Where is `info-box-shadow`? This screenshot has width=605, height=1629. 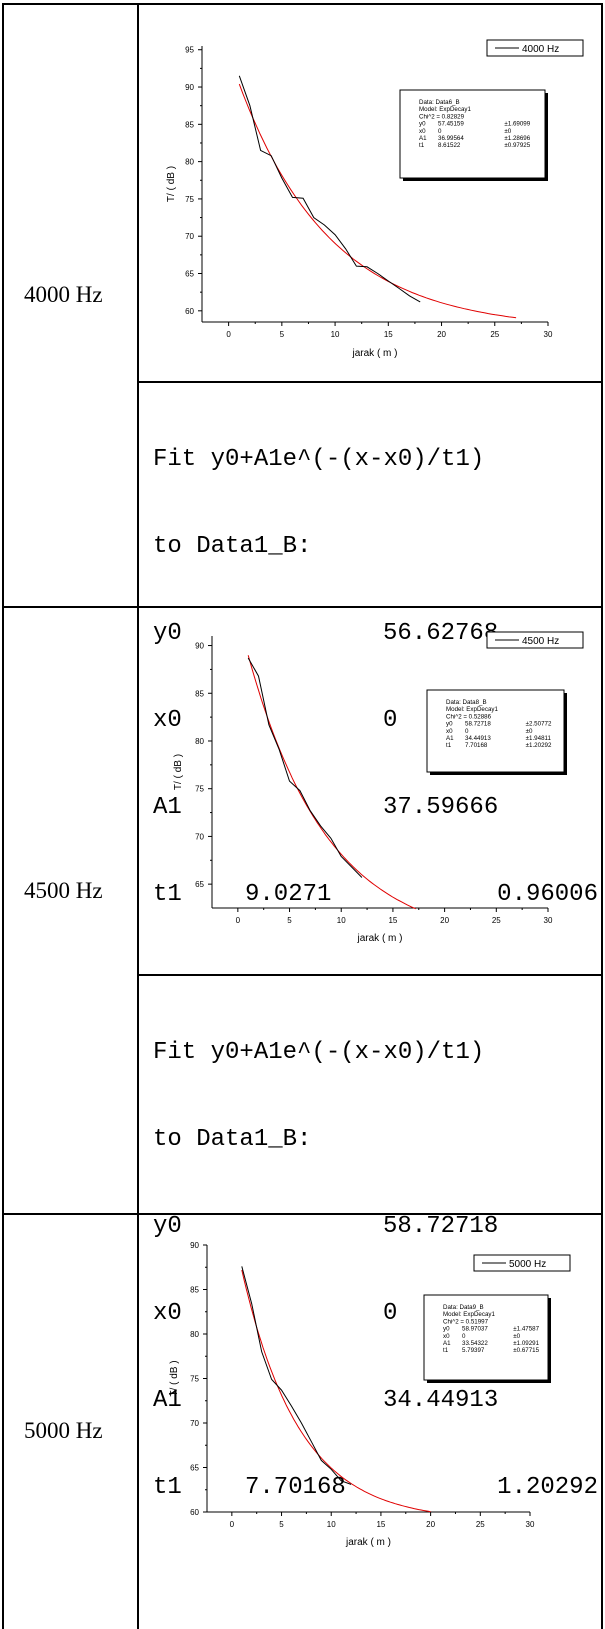
info-box-shadow is located at coordinates (475, 137).